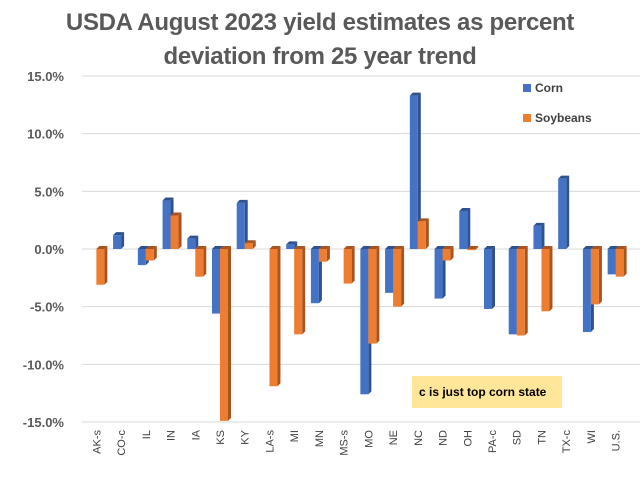 This screenshot has width=640, height=480. Describe the element at coordinates (270, 441) in the screenshot. I see `x-tick-label: LA-s` at that location.